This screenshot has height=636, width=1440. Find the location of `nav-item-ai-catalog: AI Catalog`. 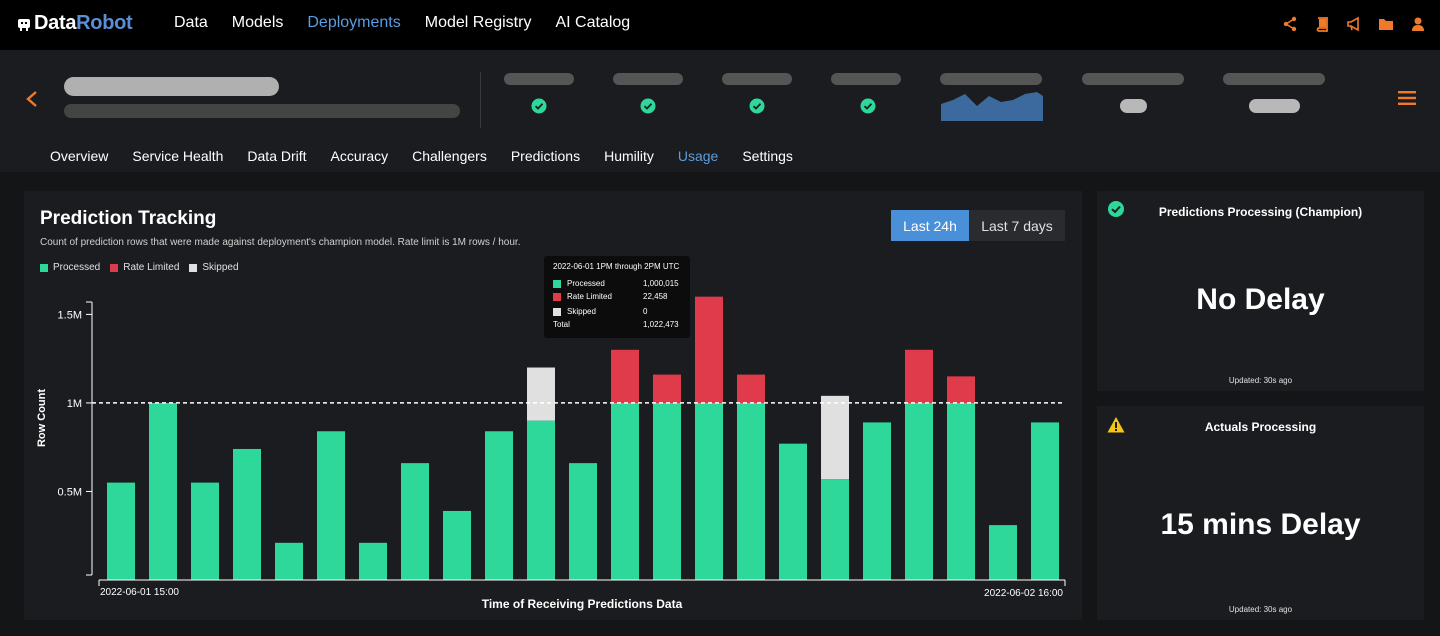

nav-item-ai-catalog: AI Catalog is located at coordinates (593, 22).